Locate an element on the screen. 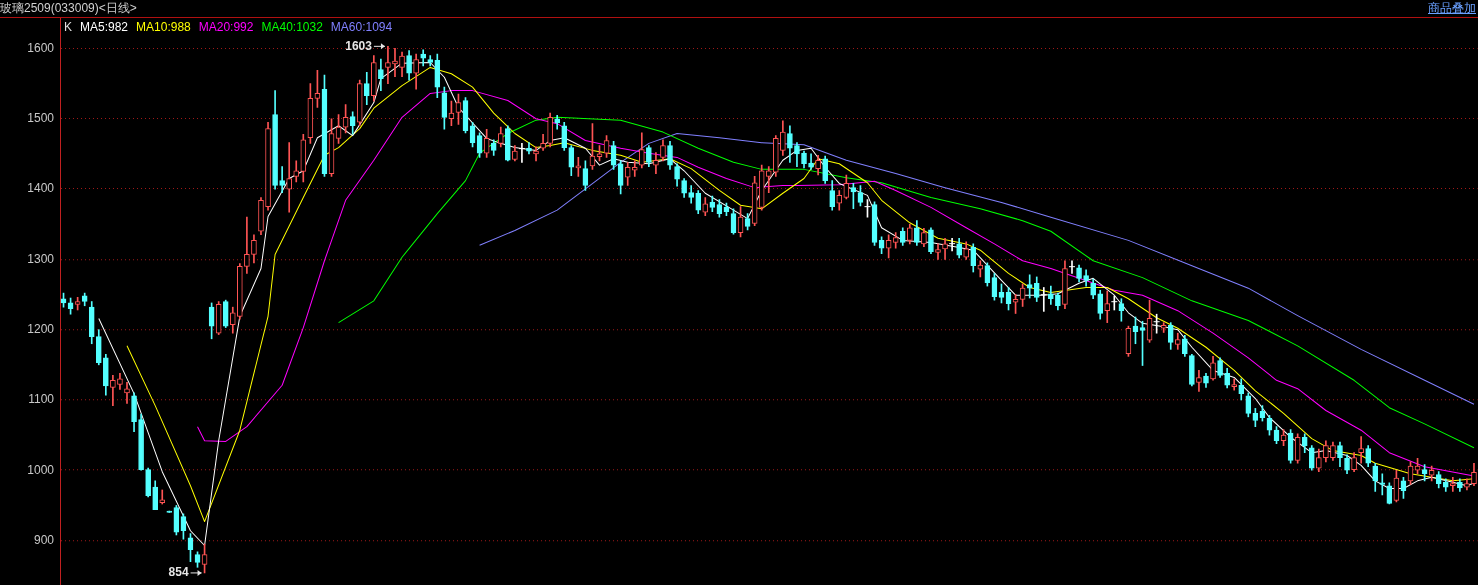  text: MA20:992 is located at coordinates (226, 27).